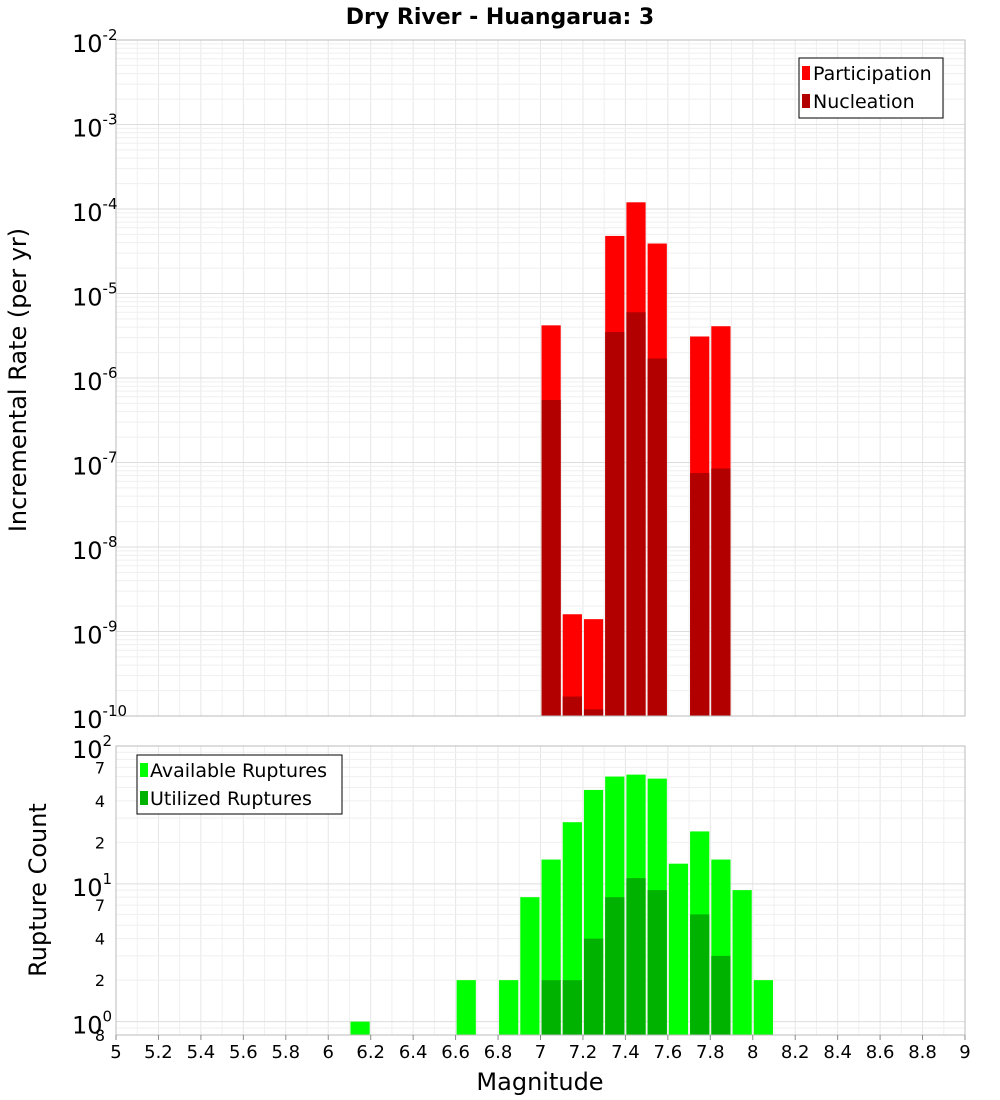  What do you see at coordinates (95, 127) in the screenshot?
I see `y-tick-label: 10⁻³` at bounding box center [95, 127].